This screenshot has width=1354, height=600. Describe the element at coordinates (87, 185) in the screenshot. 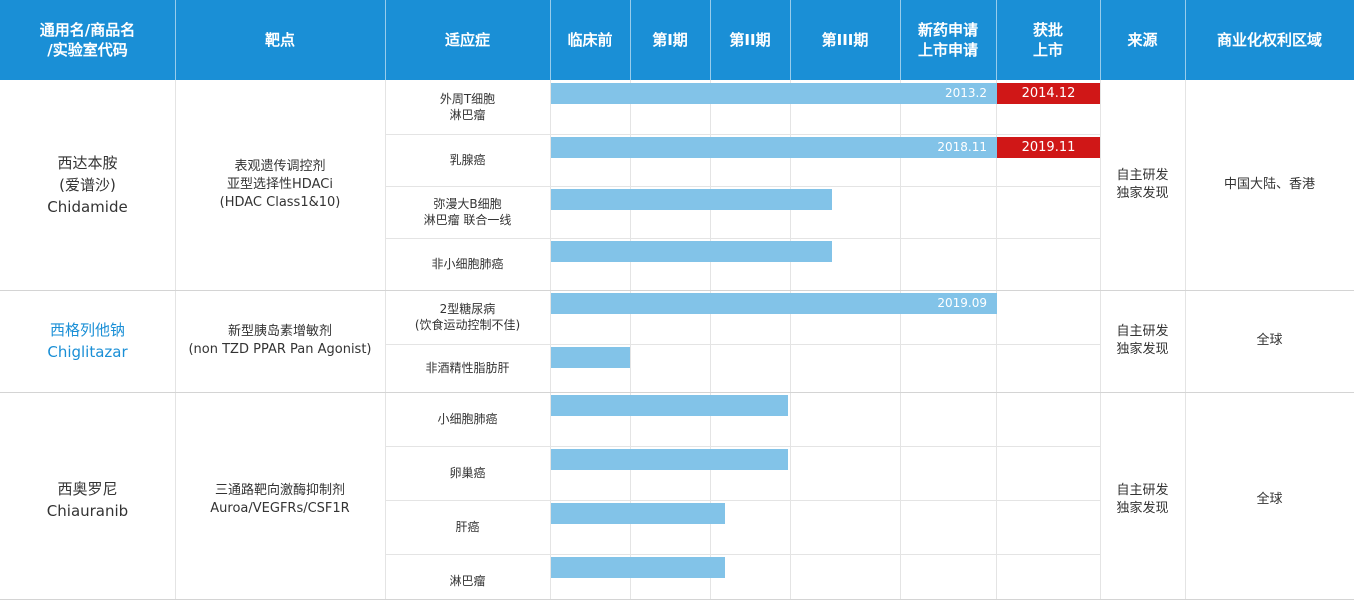

I see `drug-name: 西达本胺 (爱谱沙) Chidamide` at that location.